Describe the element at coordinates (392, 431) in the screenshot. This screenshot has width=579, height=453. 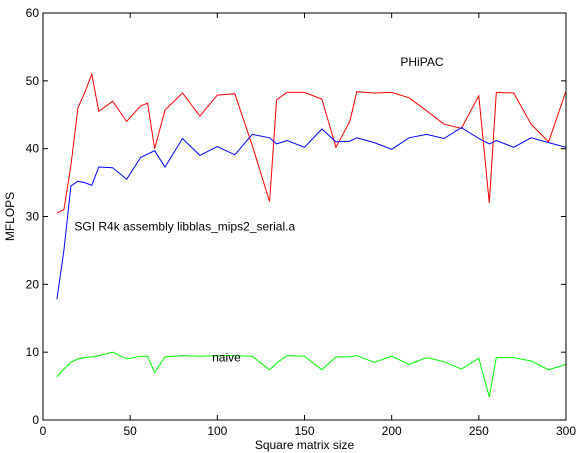
I see `x-tick-label: 200` at that location.